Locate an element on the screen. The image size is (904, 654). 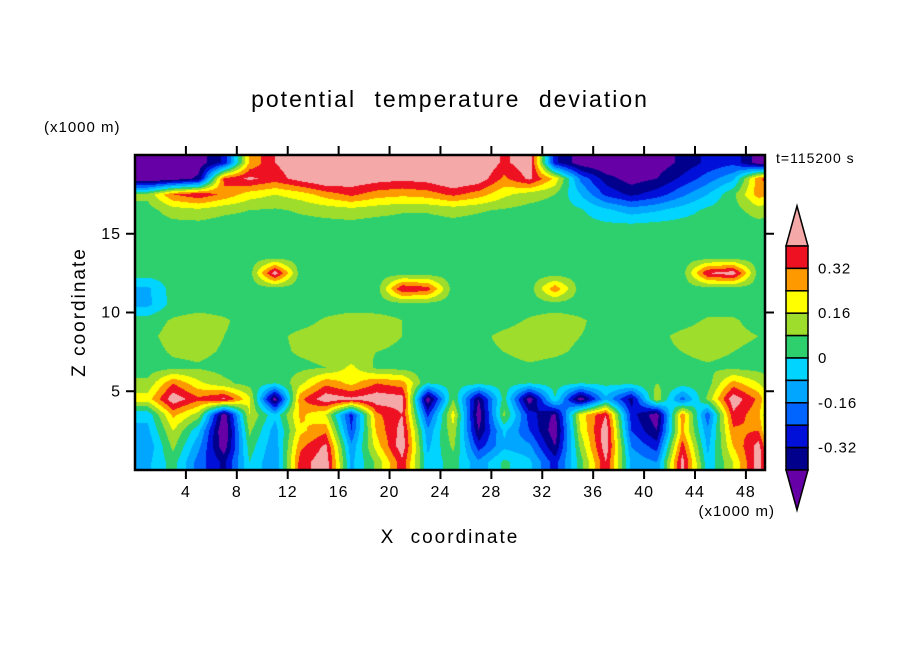
x-tick-label: 40 is located at coordinates (644, 492).